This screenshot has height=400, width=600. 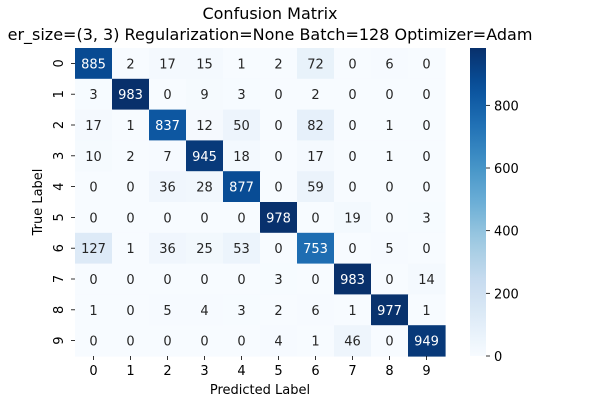 What do you see at coordinates (204, 95) in the screenshot?
I see `cell-value-label: 9` at bounding box center [204, 95].